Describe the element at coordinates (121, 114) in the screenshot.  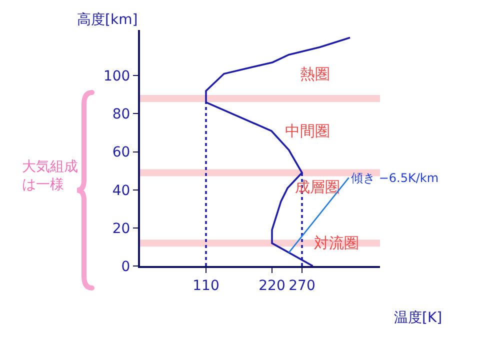
I see `y-tick-label: 80` at that location.